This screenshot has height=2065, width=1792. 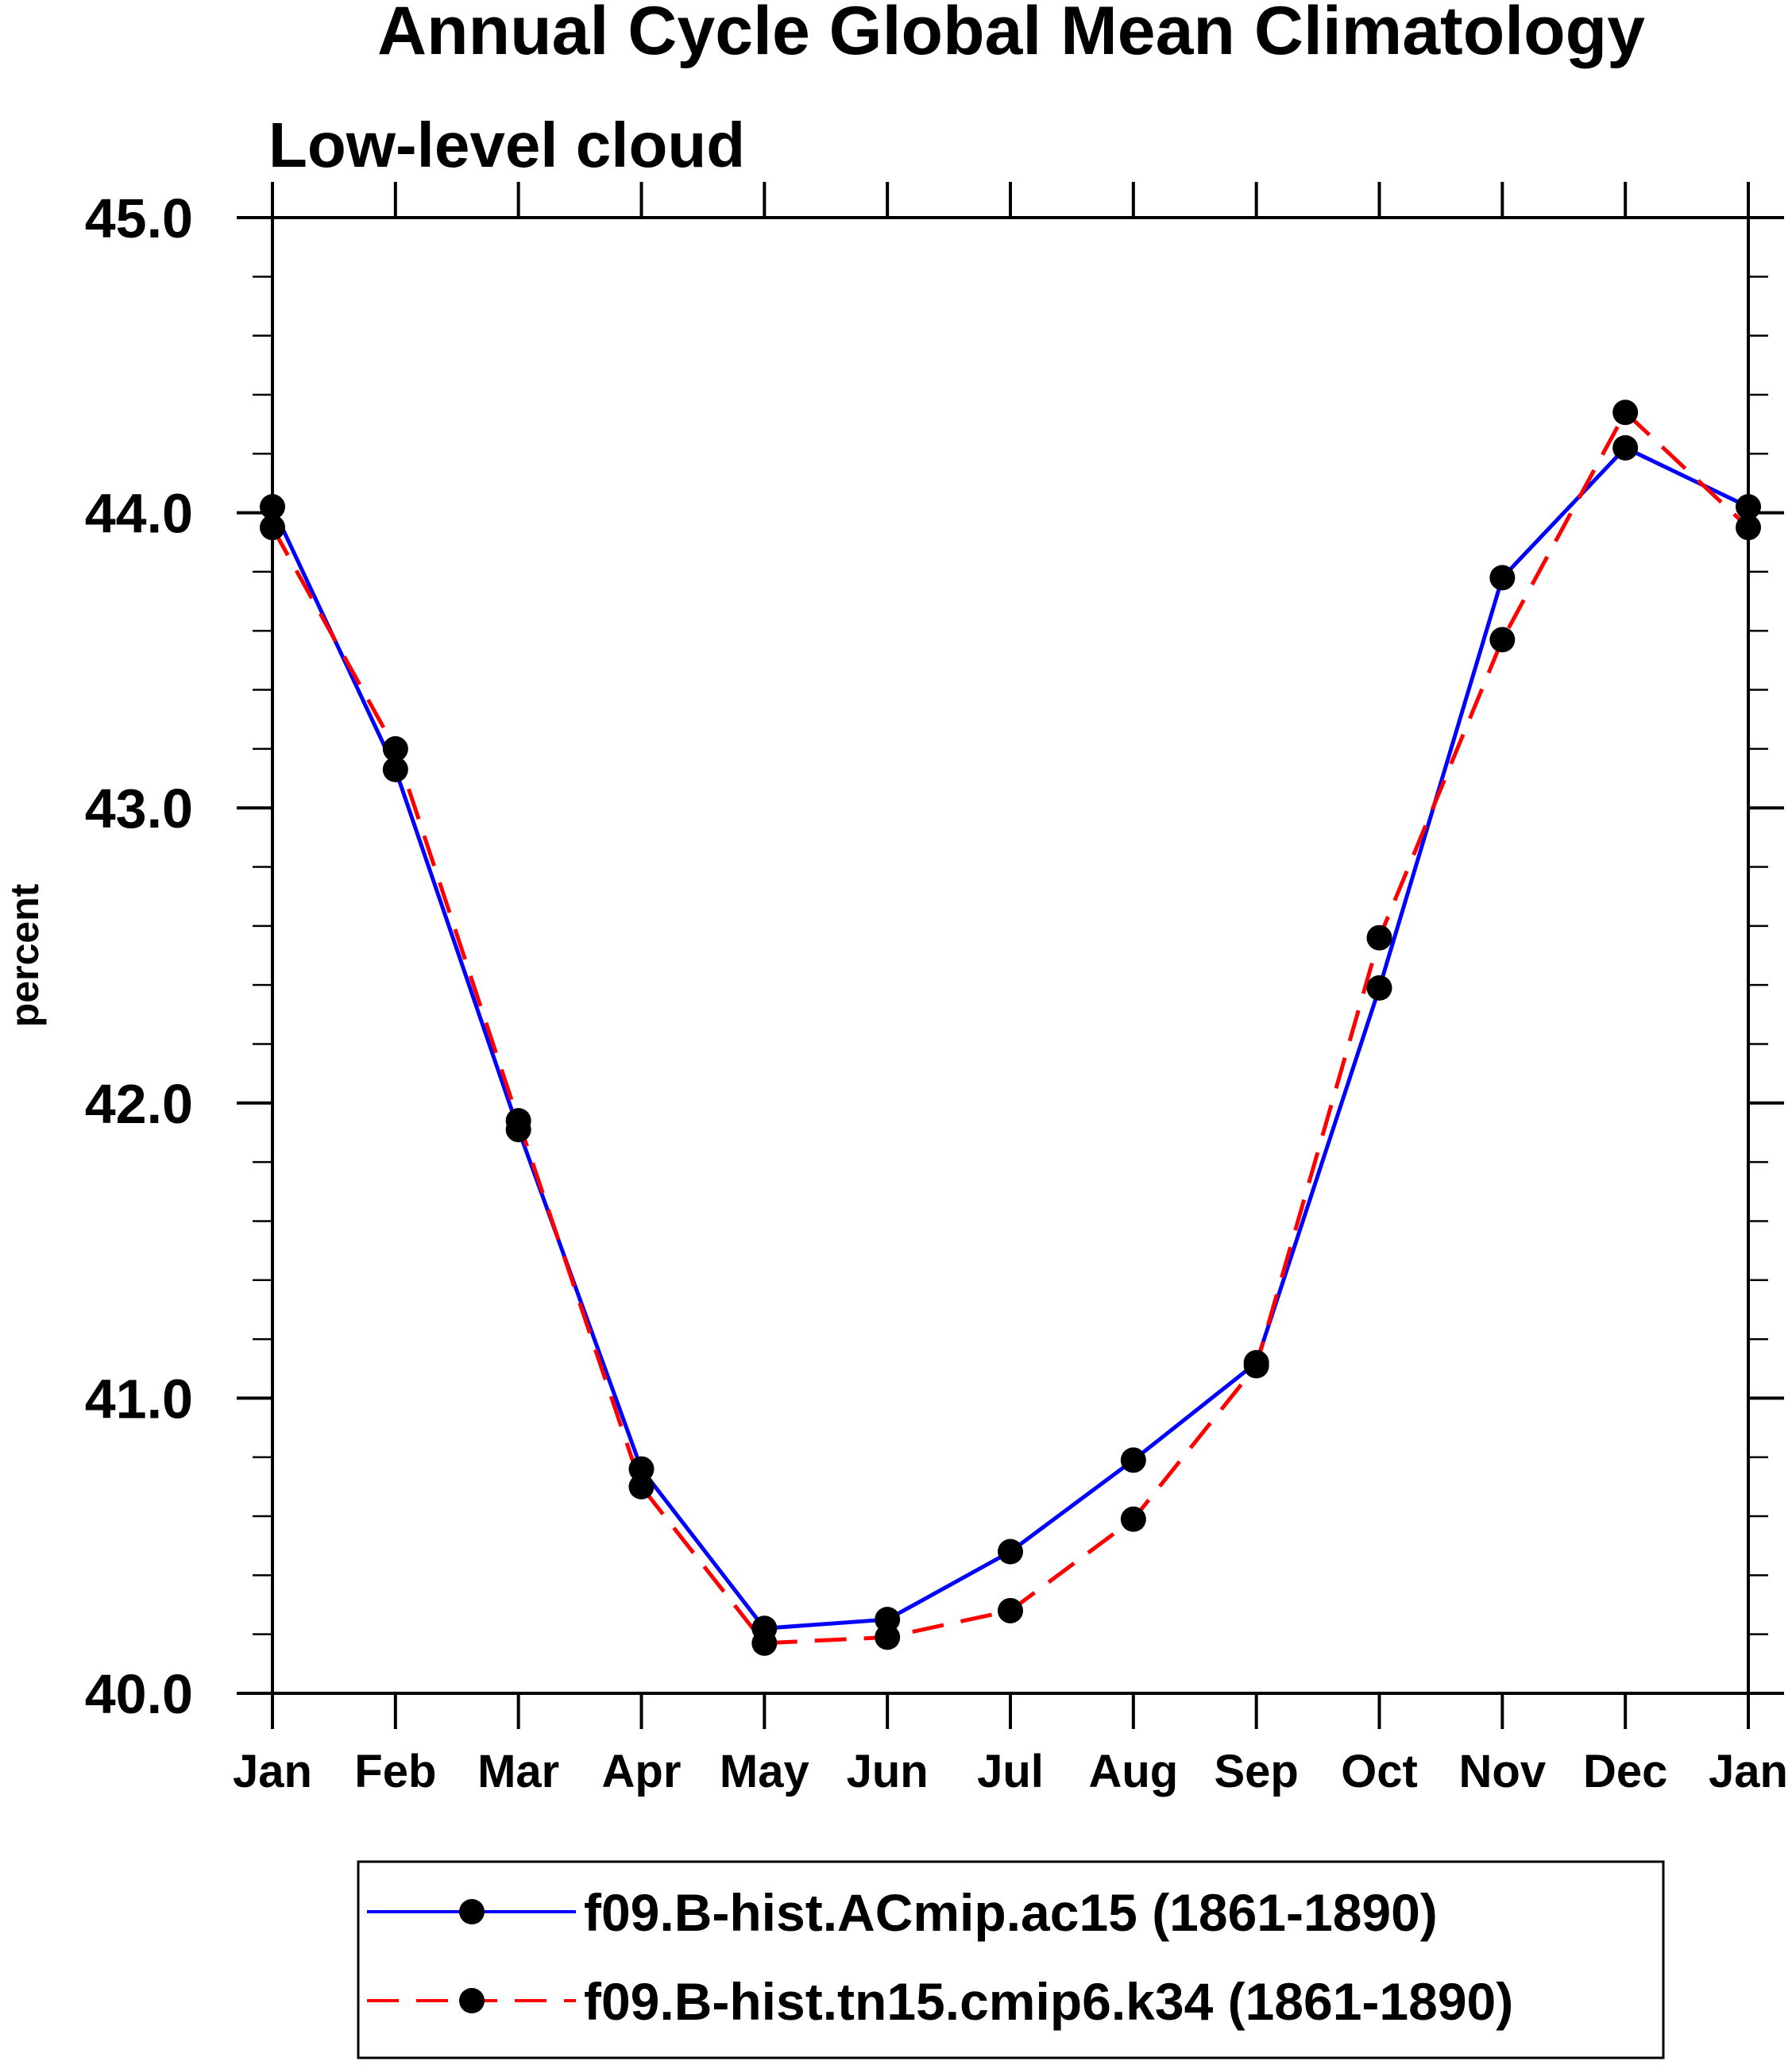 I want to click on x-tick-label: Sep, so click(x=1256, y=1771).